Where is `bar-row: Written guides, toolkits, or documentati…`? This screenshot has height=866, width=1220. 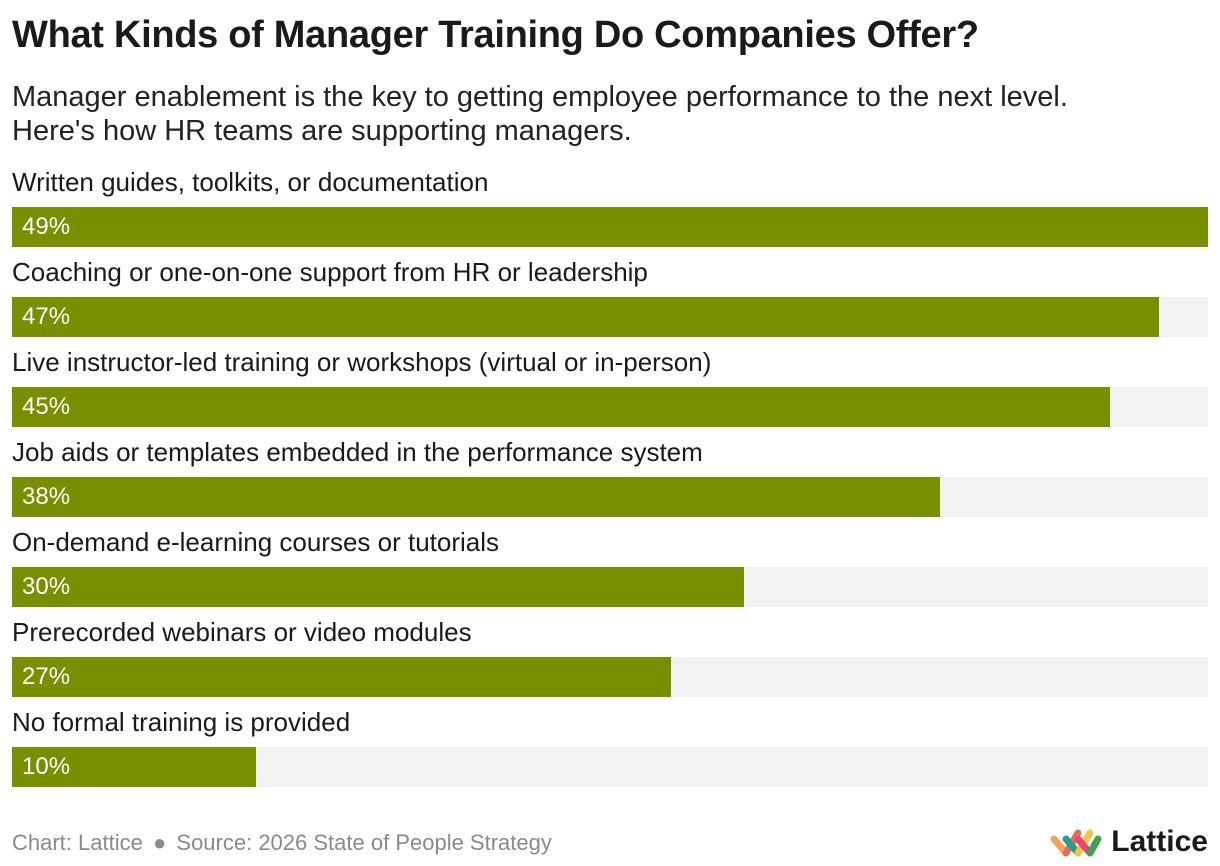
bar-row: Written guides, toolkits, or documentati… is located at coordinates (610, 211).